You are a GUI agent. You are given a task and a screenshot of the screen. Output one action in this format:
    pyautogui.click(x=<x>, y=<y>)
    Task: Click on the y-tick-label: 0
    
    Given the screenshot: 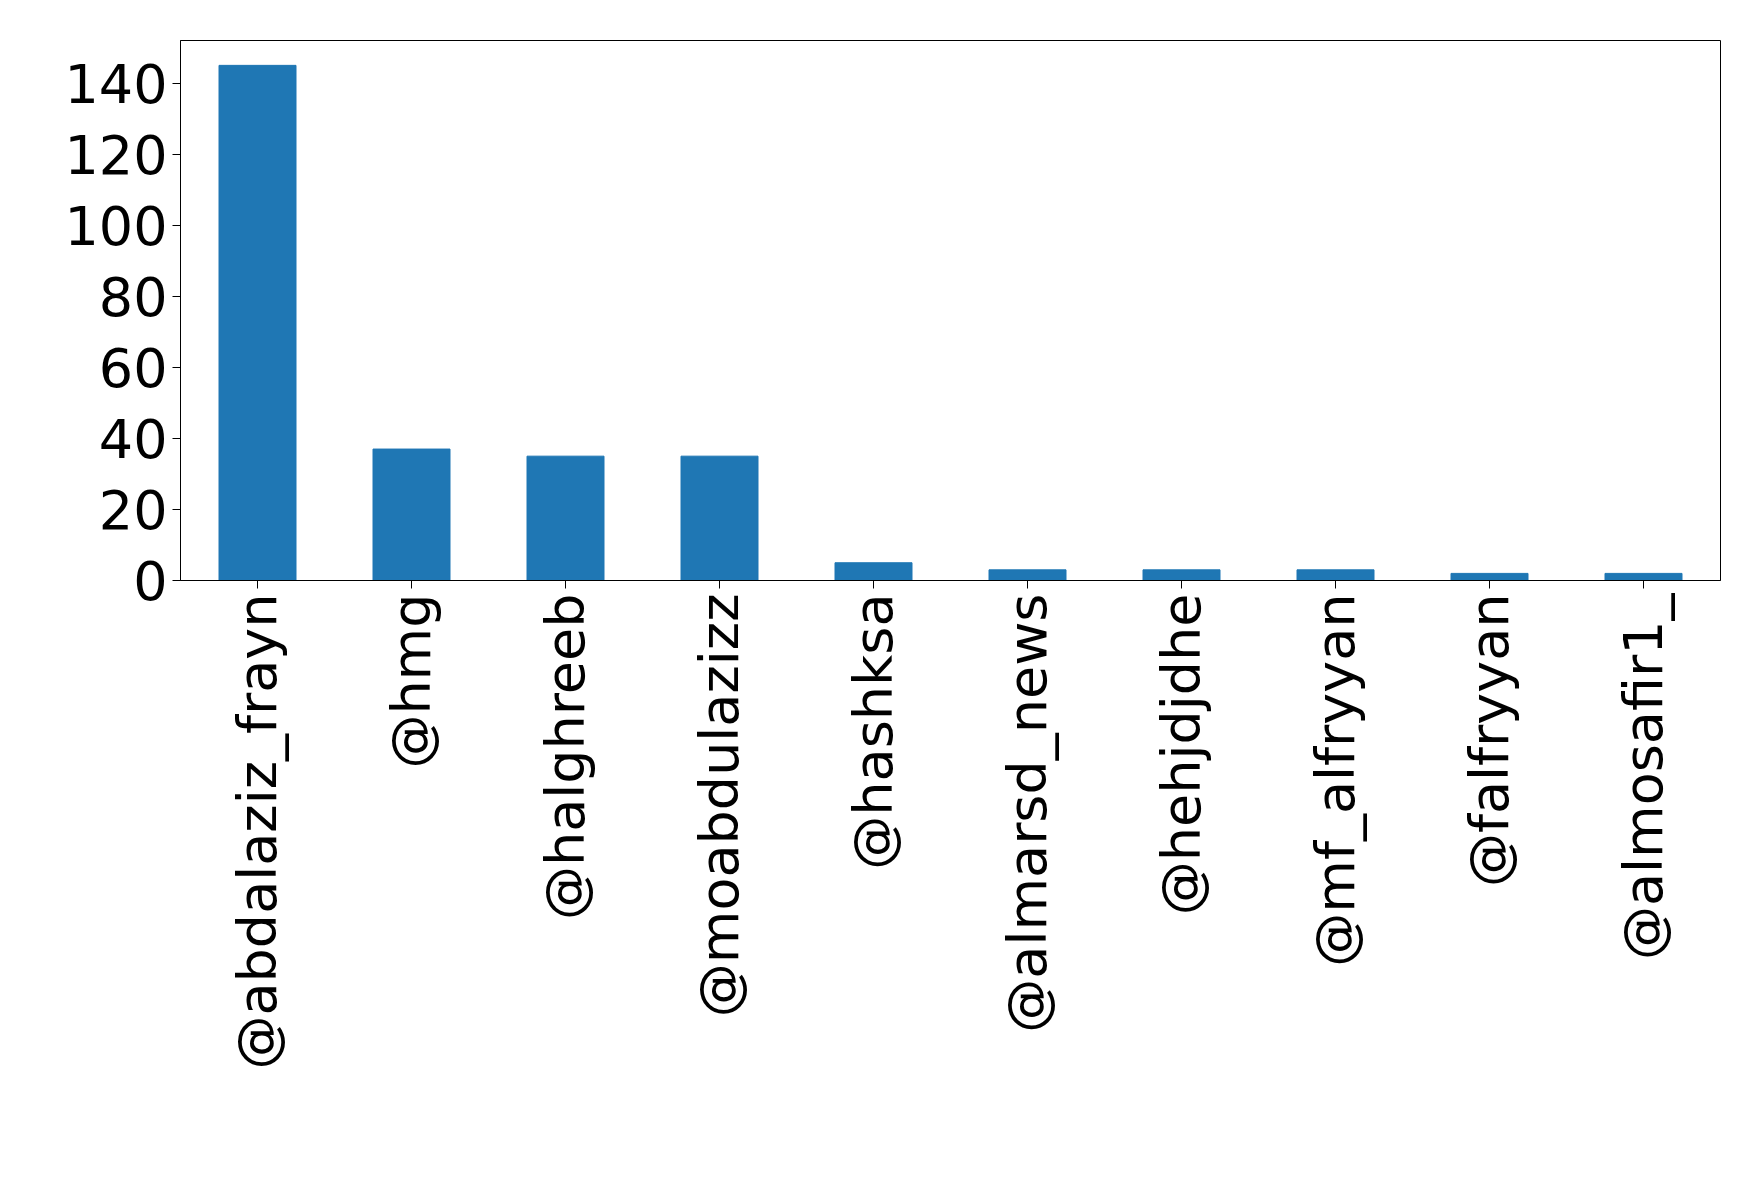 What is the action you would take?
    pyautogui.click(x=150, y=581)
    